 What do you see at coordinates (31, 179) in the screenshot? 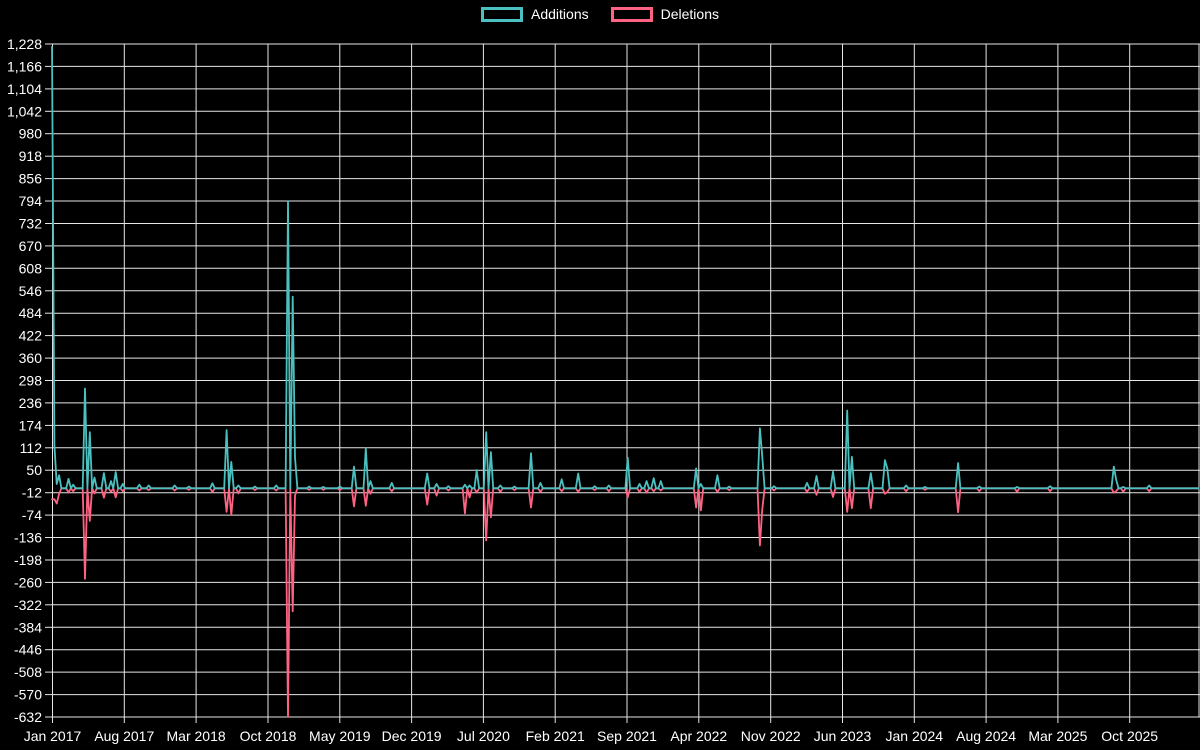
I see `y-tick-label: 856` at bounding box center [31, 179].